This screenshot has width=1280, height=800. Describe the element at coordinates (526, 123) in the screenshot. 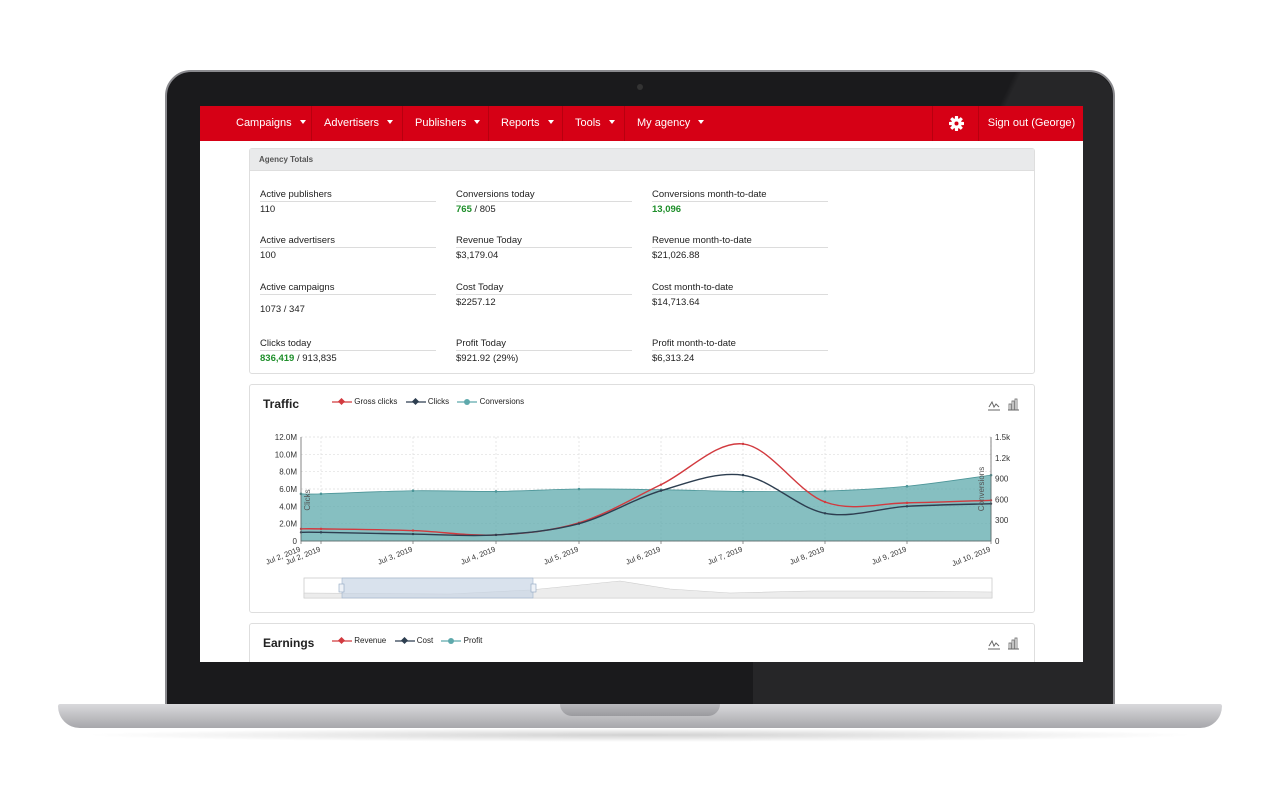

I see `nav-reports: Reports` at that location.